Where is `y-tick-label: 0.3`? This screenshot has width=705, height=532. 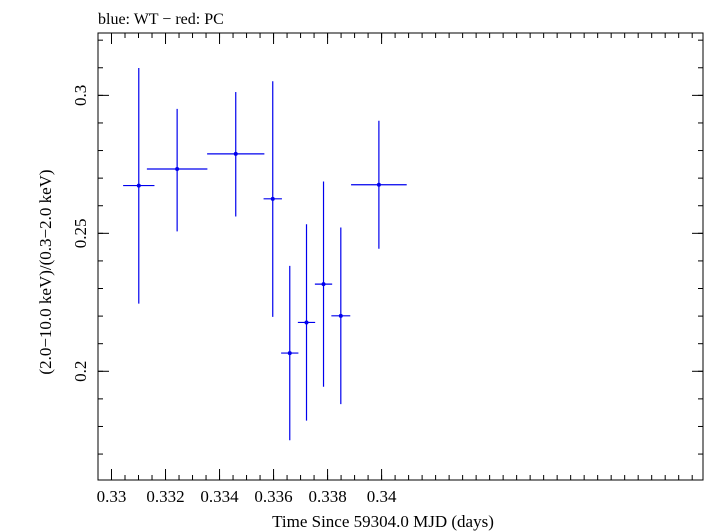
y-tick-label: 0.3 is located at coordinates (80, 95).